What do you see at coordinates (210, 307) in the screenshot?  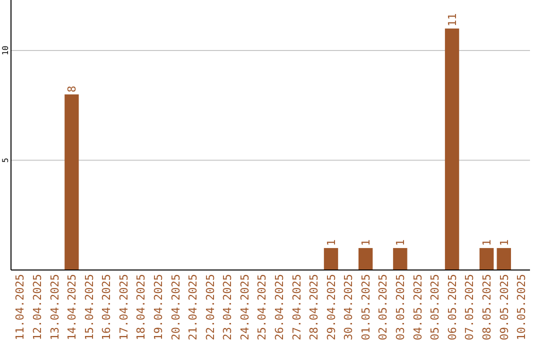 I see `x-tick-label: 22.04.2025` at bounding box center [210, 307].